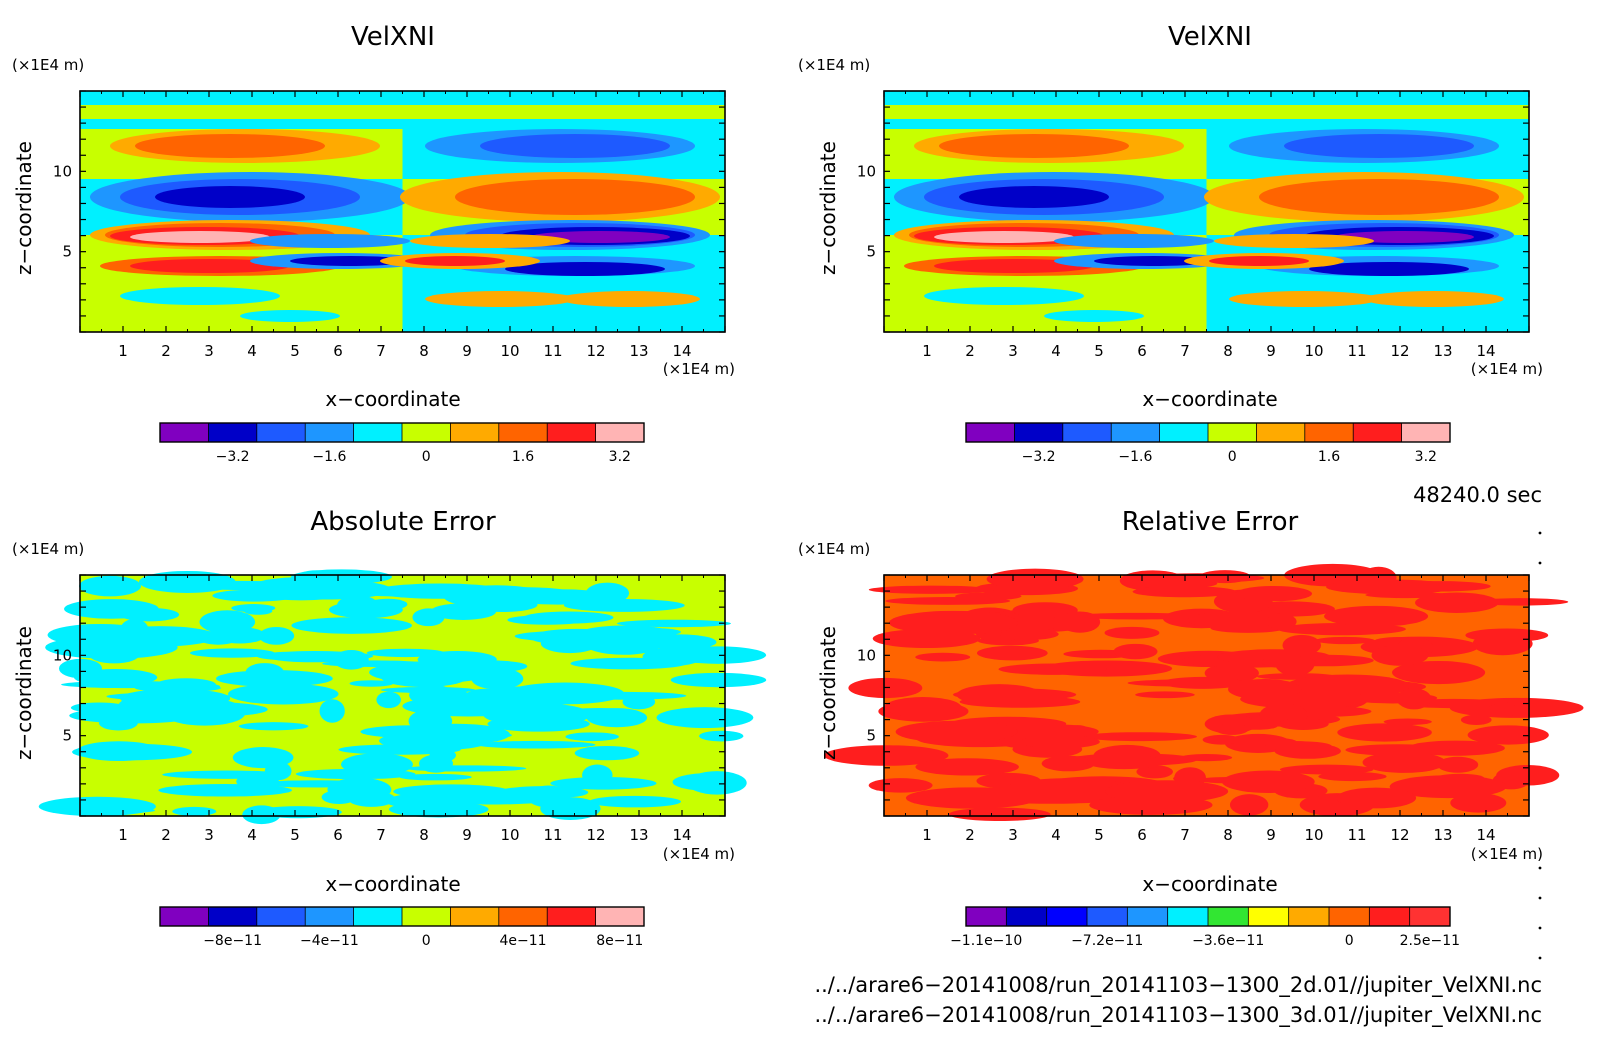  Describe the element at coordinates (329, 457) in the screenshot. I see `colorbar-tick-label: −1.6` at that location.